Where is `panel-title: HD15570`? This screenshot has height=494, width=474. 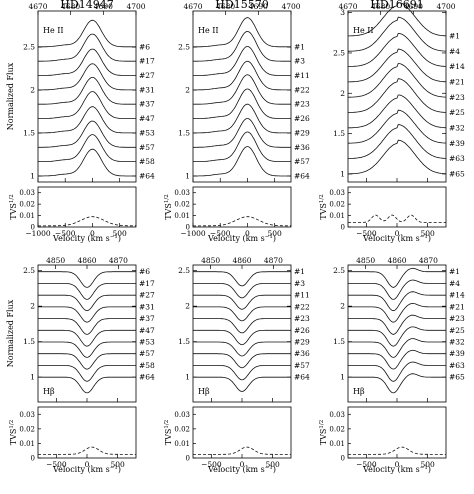 panel-title: HD15570 is located at coordinates (241, 5).